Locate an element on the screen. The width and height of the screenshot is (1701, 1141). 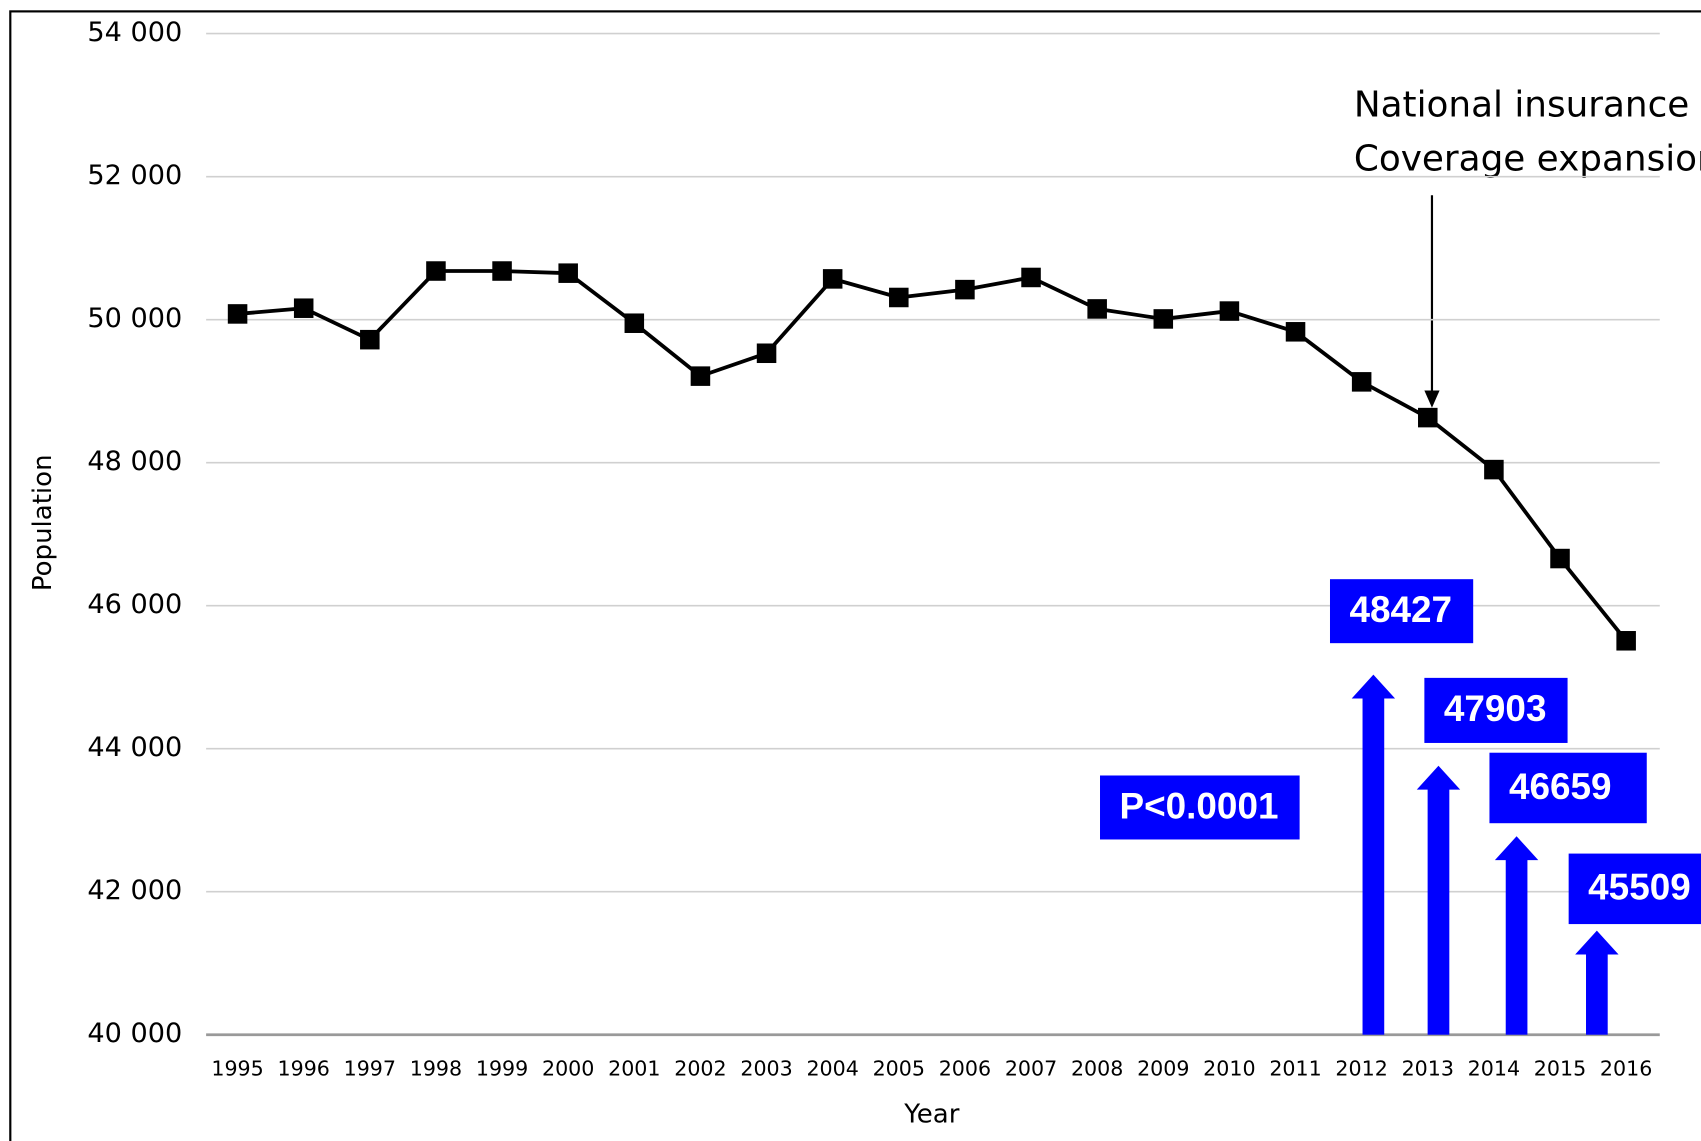
y-tick-label: 40 000 is located at coordinates (134, 1033).